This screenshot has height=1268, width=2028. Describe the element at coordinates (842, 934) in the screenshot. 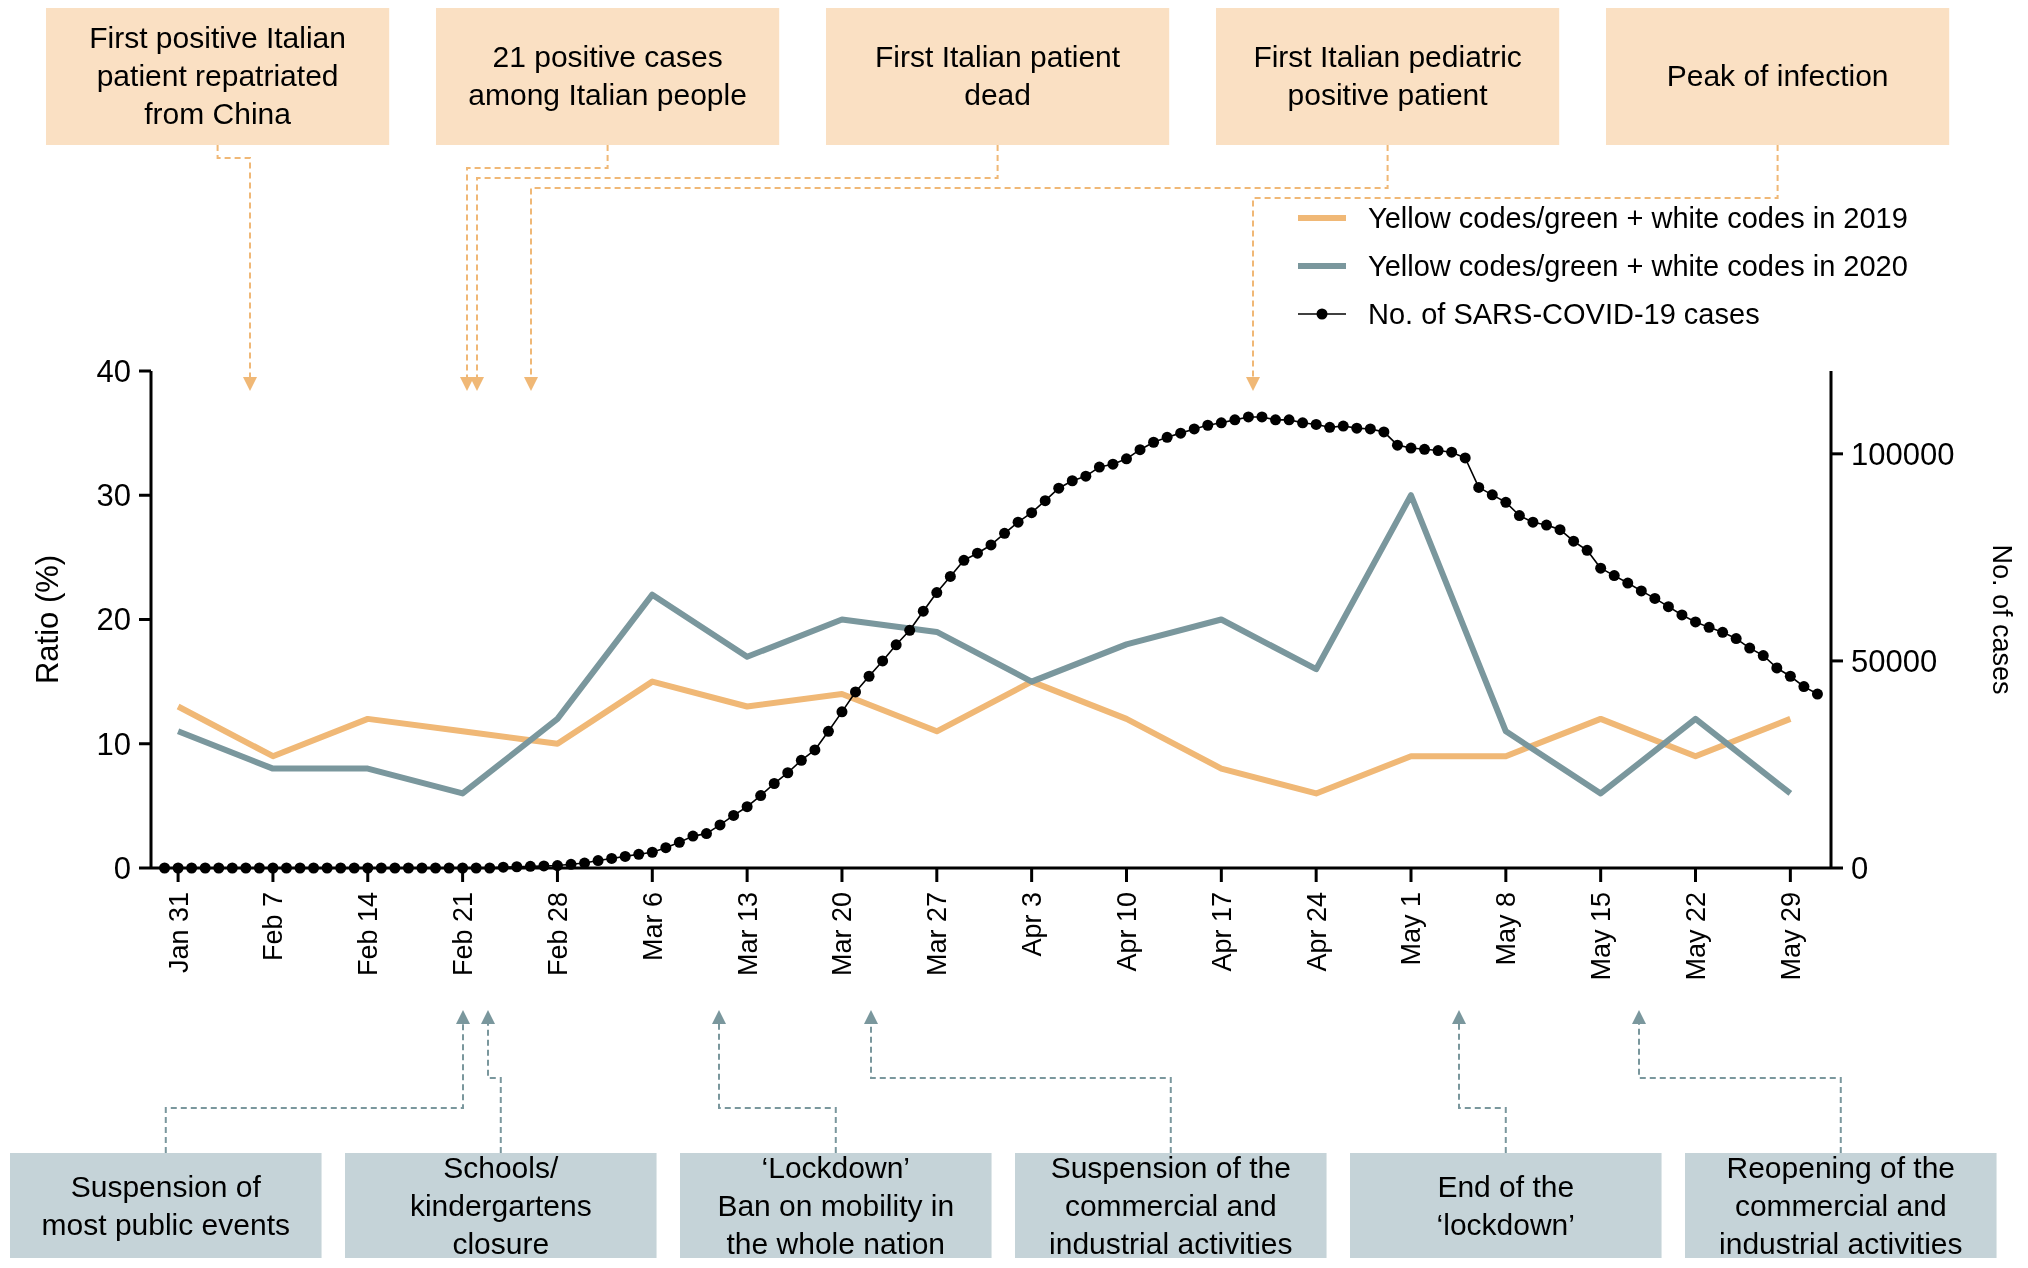

I see `x-tick-label: Mar 20` at that location.